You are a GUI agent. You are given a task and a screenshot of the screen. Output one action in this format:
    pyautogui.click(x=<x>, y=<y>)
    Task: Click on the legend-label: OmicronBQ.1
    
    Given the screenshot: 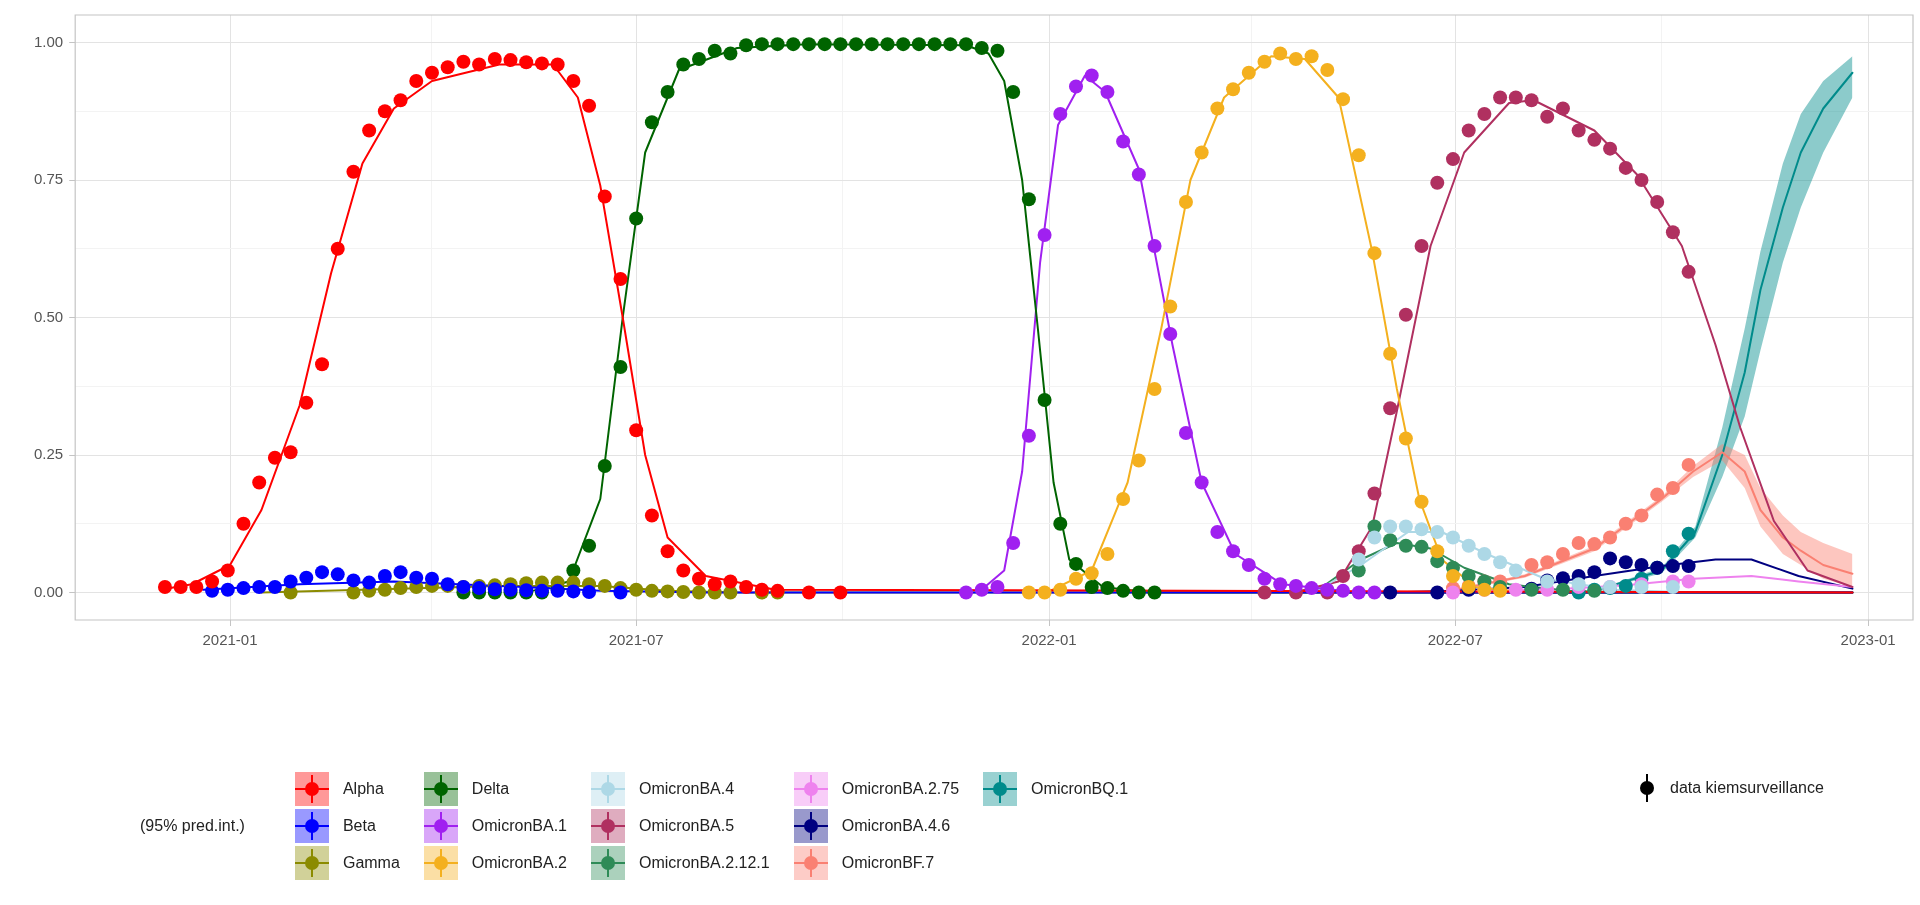 What is the action you would take?
    pyautogui.click(x=1080, y=788)
    